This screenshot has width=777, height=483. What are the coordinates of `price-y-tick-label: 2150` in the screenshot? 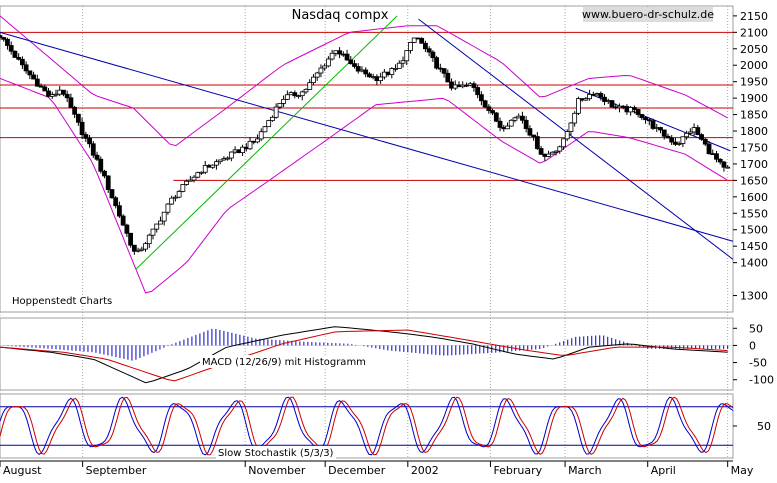 It's located at (754, 16).